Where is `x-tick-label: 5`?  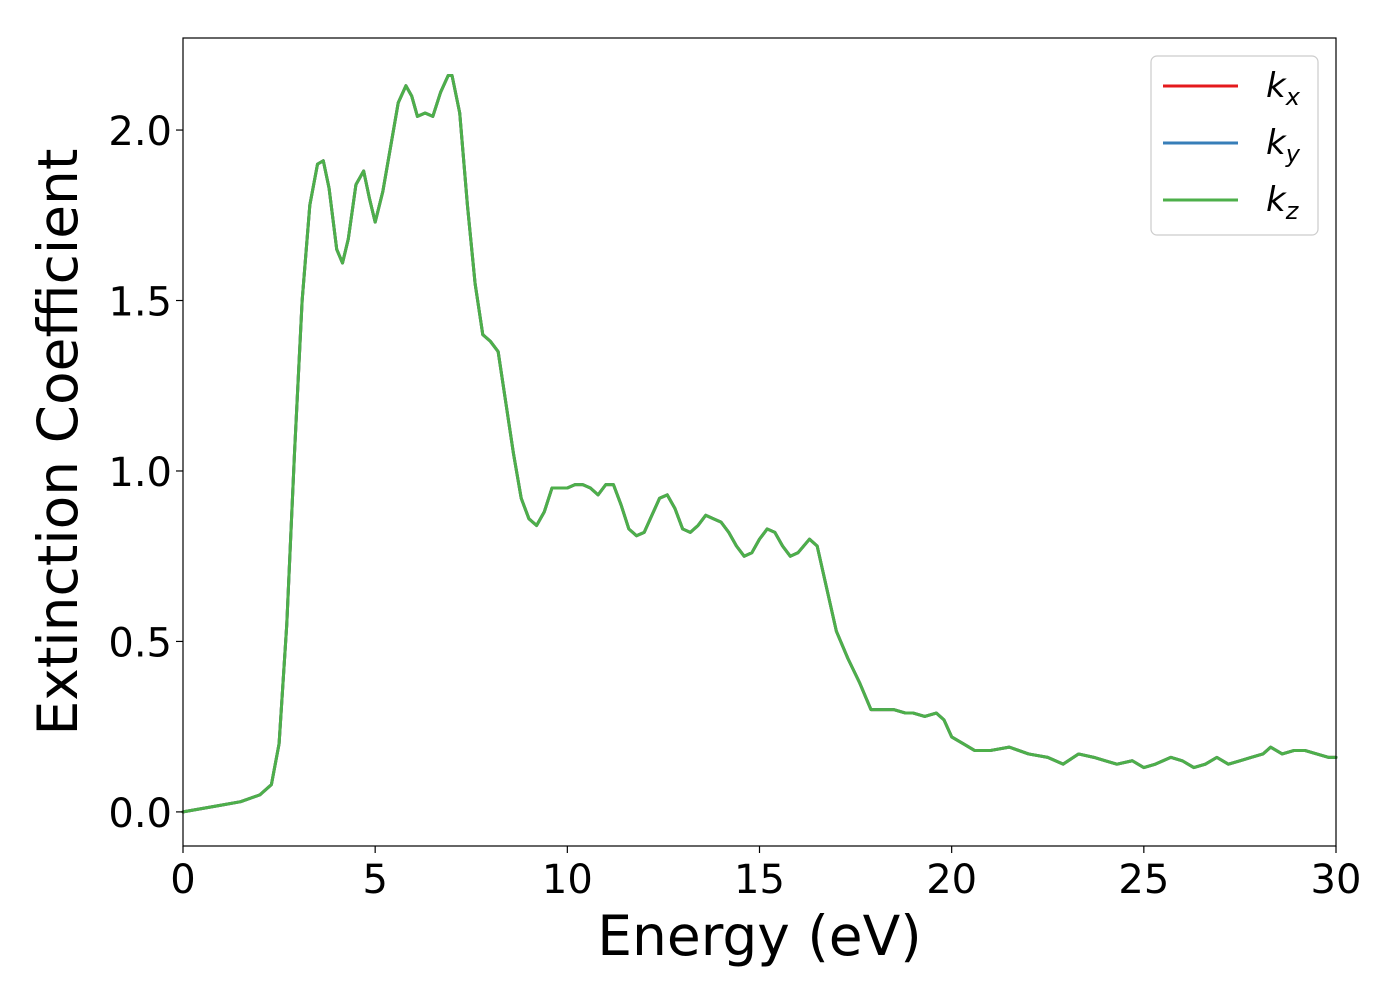
x-tick-label: 5 is located at coordinates (374, 880).